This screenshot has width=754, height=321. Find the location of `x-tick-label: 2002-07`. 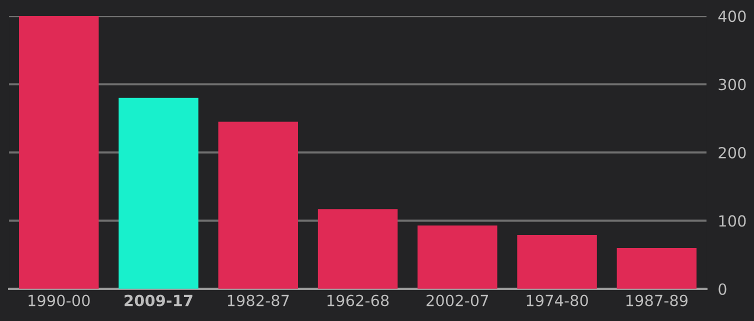

x-tick-label: 2002-07 is located at coordinates (457, 300).